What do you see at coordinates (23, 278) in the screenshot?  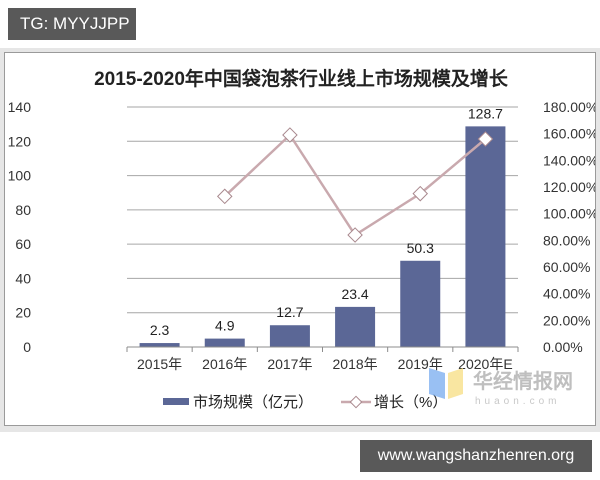 I see `left-axis-tick: 40` at bounding box center [23, 278].